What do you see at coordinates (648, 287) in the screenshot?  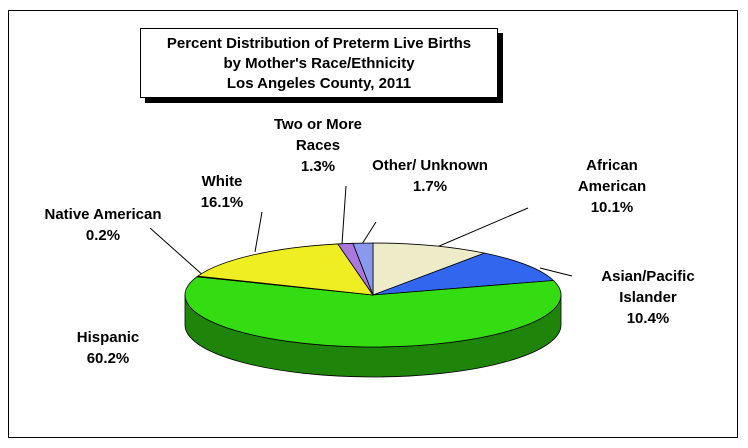 I see `slice-name: Asian/Pacific Islander` at bounding box center [648, 287].